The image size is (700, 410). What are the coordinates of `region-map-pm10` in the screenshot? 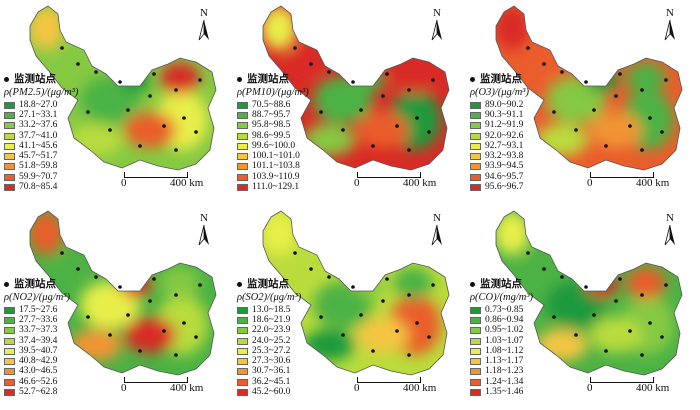 It's located at (356, 88).